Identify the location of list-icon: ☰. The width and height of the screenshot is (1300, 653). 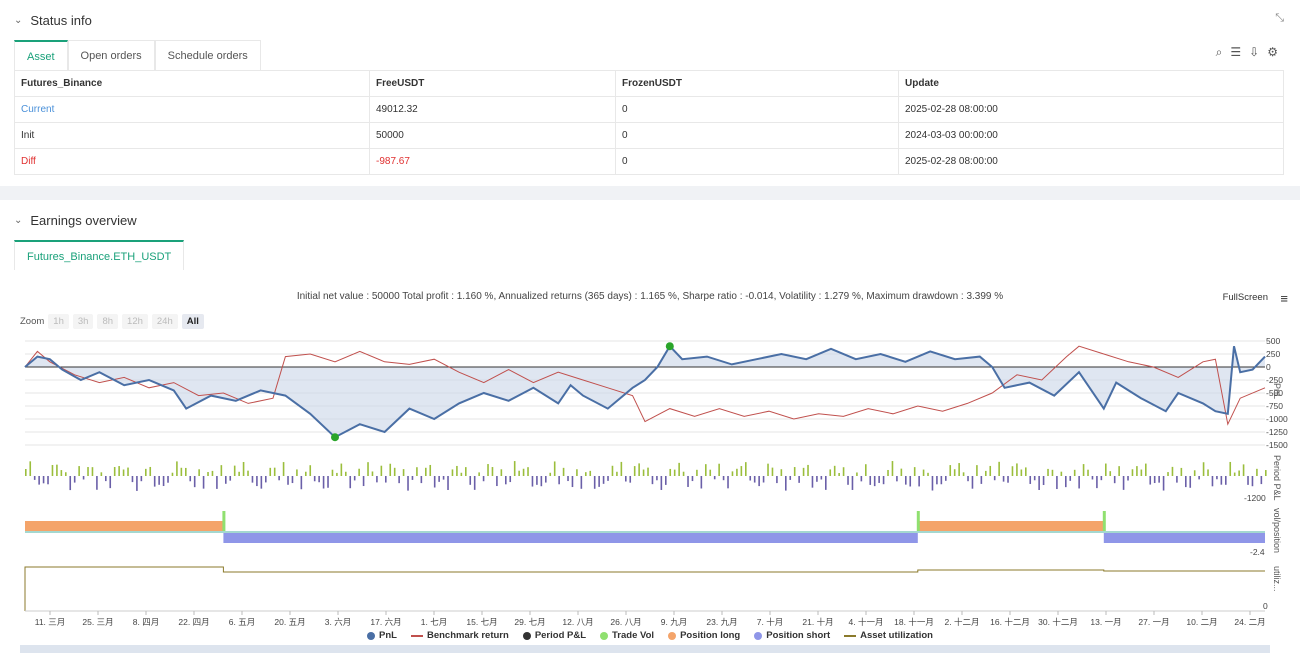
(1236, 52).